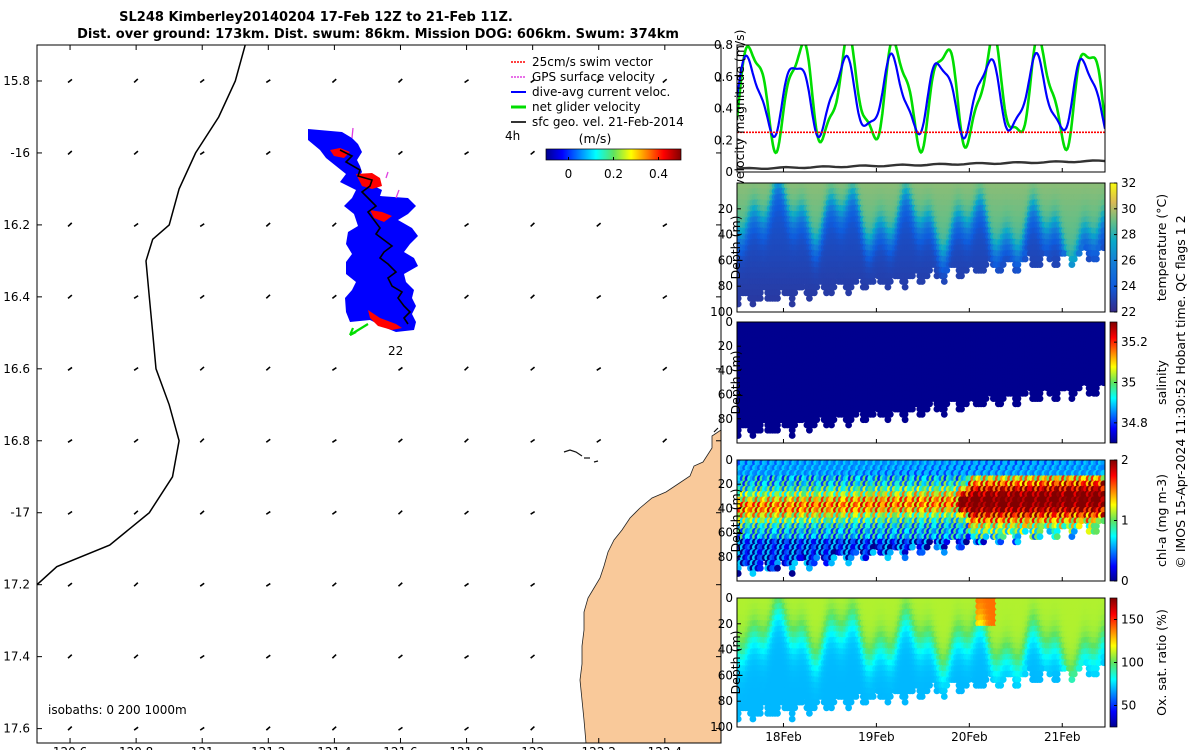  Describe the element at coordinates (1128, 183) in the screenshot. I see `temperature-colorbar-tick-label: 32` at that location.